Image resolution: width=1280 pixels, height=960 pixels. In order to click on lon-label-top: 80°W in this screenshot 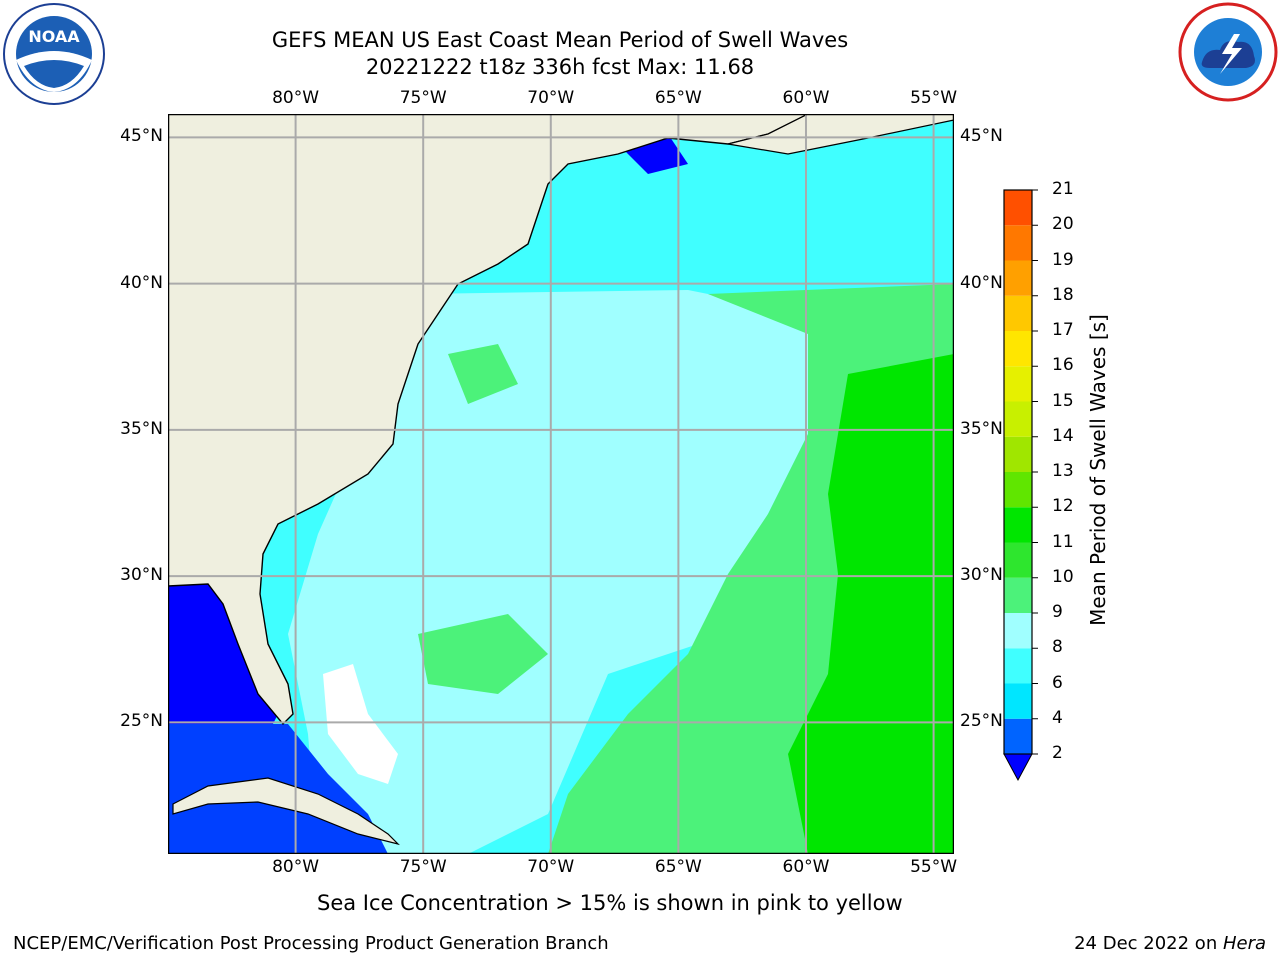, I will do `click(296, 98)`.